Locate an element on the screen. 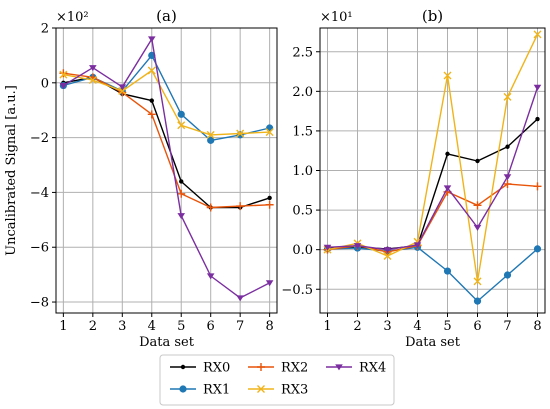  series-line-rx0 is located at coordinates (432, 184).